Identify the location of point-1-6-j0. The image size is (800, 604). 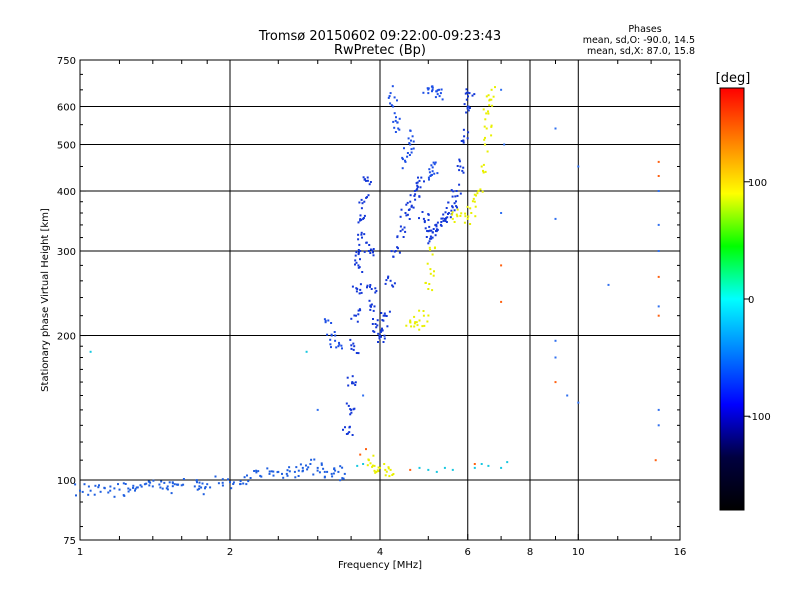
(355, 260).